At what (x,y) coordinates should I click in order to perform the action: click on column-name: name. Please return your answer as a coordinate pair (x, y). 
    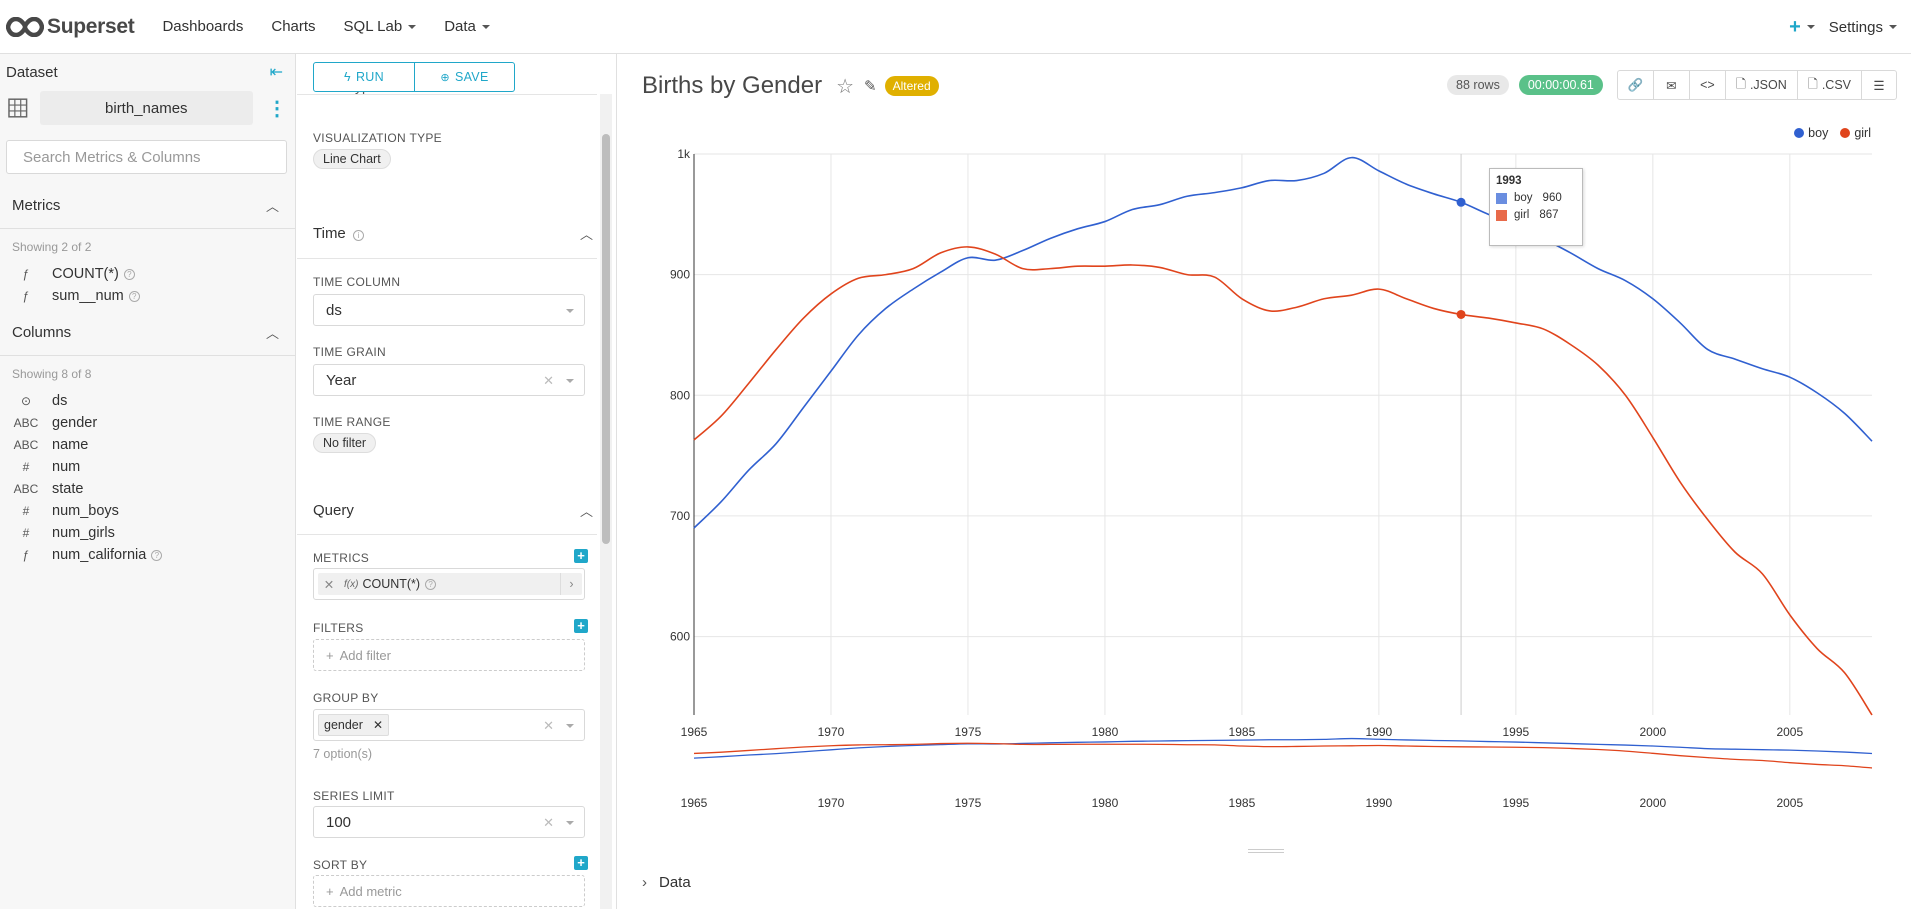
    Looking at the image, I should click on (70, 445).